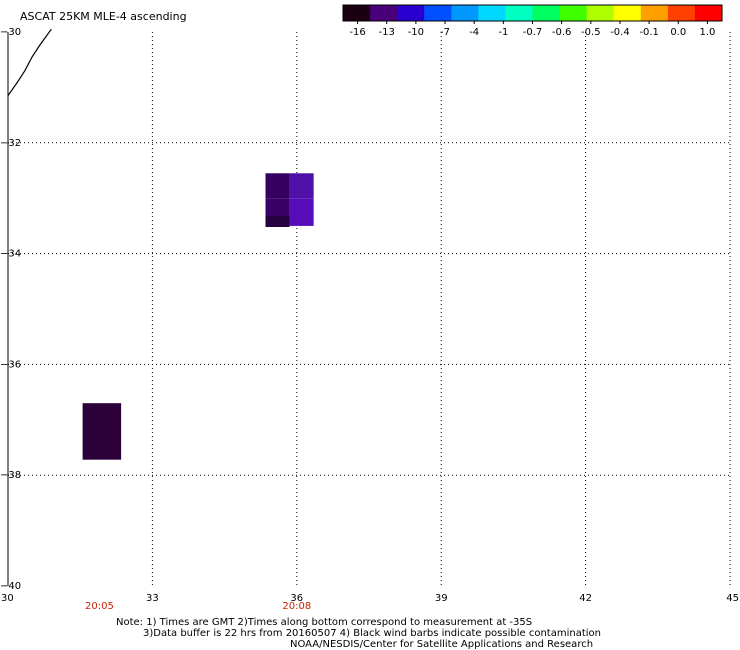 The width and height of the screenshot is (740, 650). What do you see at coordinates (503, 32) in the screenshot?
I see `colorbar-label: -1` at bounding box center [503, 32].